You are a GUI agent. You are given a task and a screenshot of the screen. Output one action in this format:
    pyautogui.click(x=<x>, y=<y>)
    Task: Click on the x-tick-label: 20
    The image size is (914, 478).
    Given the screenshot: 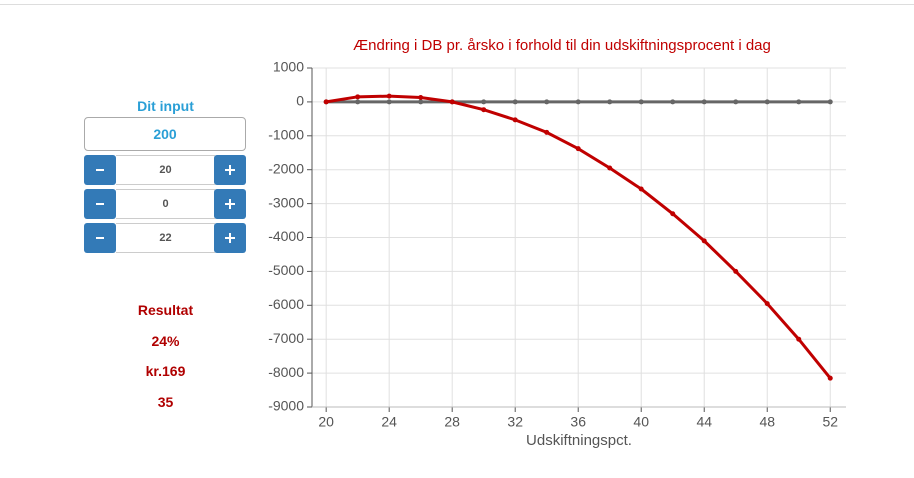 What is the action you would take?
    pyautogui.click(x=326, y=422)
    